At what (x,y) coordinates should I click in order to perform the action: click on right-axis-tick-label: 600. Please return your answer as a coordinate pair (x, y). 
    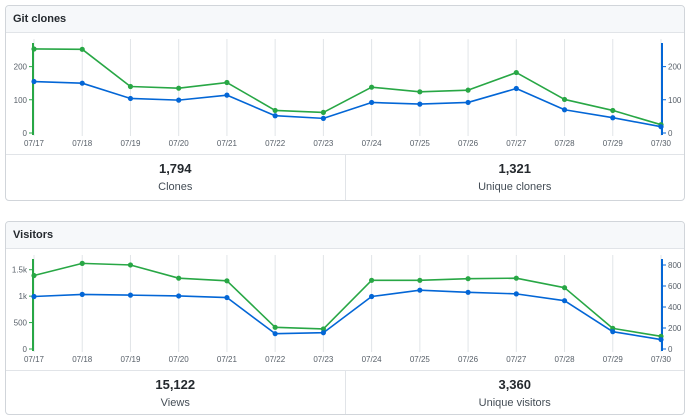
    Looking at the image, I should click on (675, 286).